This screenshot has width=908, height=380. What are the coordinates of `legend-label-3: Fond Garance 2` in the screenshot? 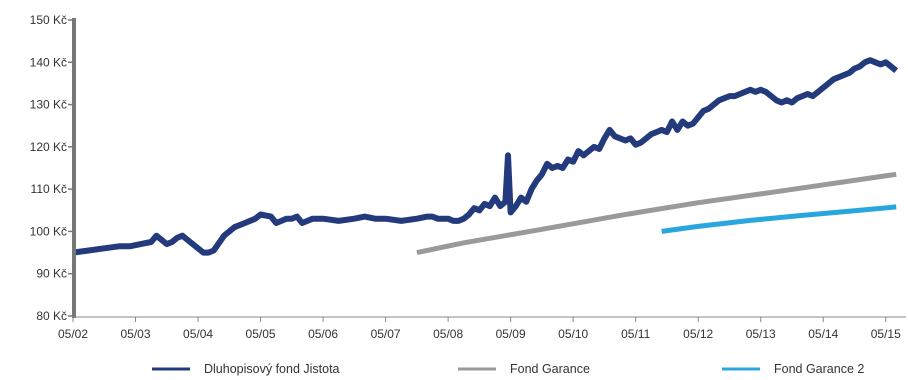 It's located at (819, 369).